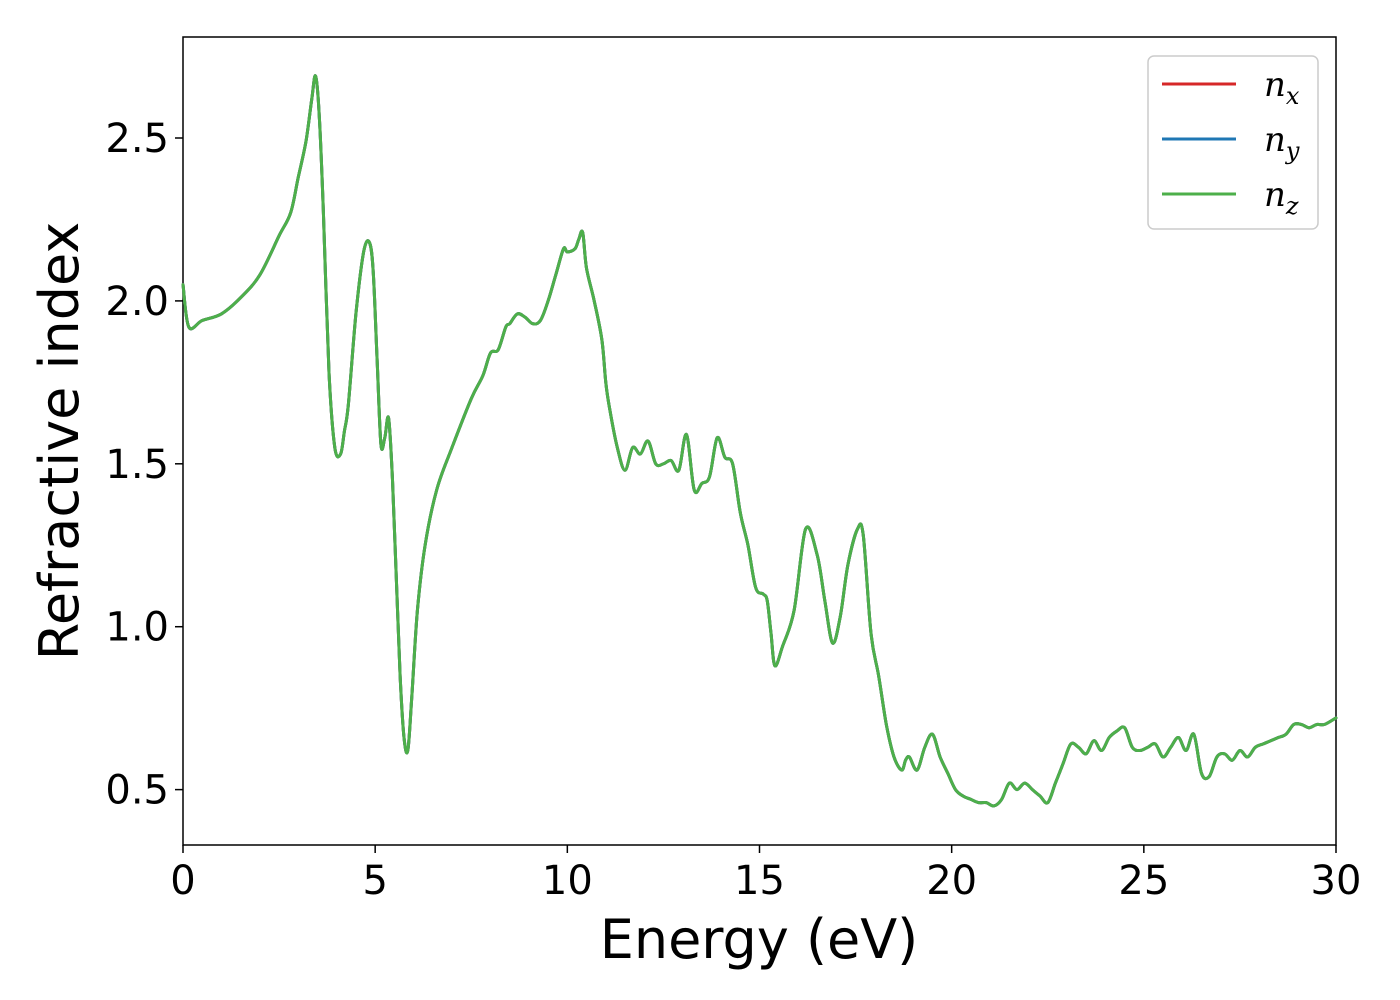 The image size is (1400, 1000). I want to click on legend-box, so click(1233, 142).